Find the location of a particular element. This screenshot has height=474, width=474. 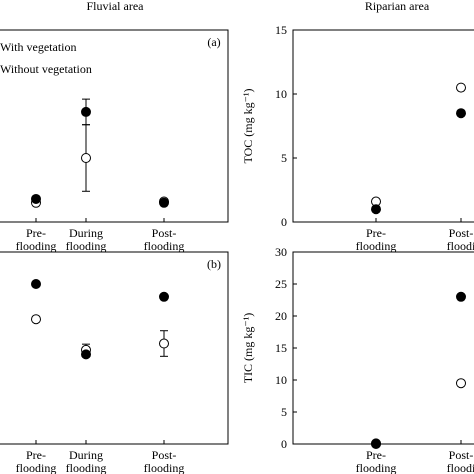

riparian-top-ylabel: TOC (mg kg⁻¹) is located at coordinates (248, 125).